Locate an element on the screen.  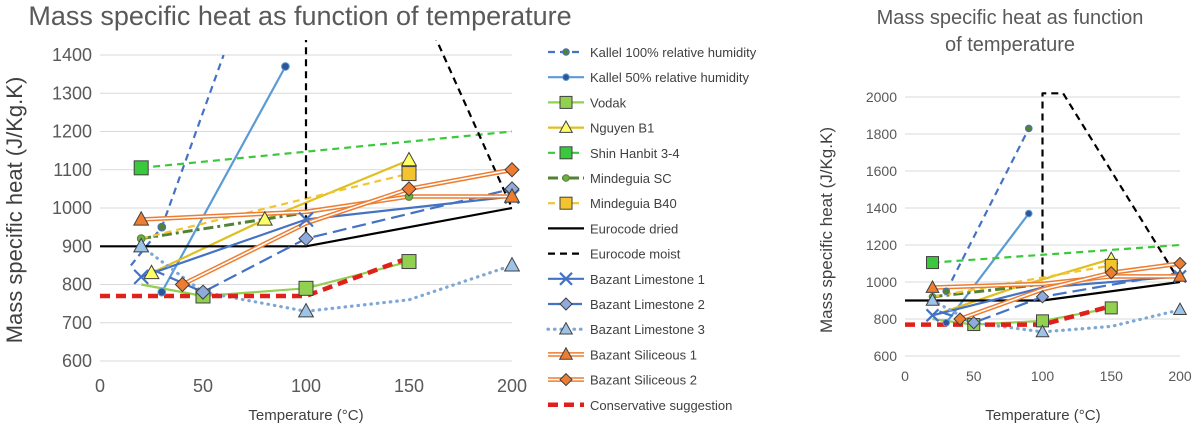
right-chart-series-kallel-100-relative-humidity-point is located at coordinates (946, 291).